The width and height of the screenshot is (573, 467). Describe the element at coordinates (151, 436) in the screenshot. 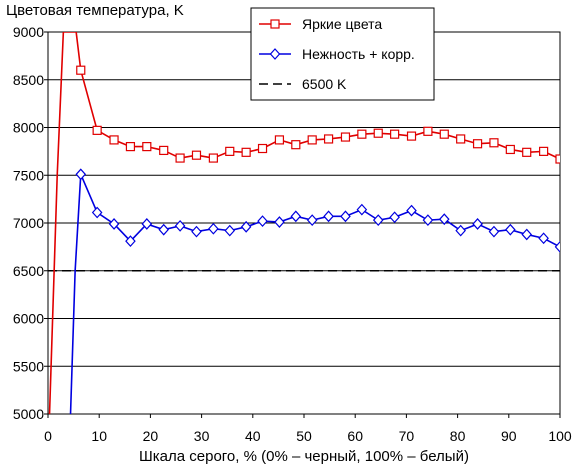

I see `x-tick-label: 20` at that location.